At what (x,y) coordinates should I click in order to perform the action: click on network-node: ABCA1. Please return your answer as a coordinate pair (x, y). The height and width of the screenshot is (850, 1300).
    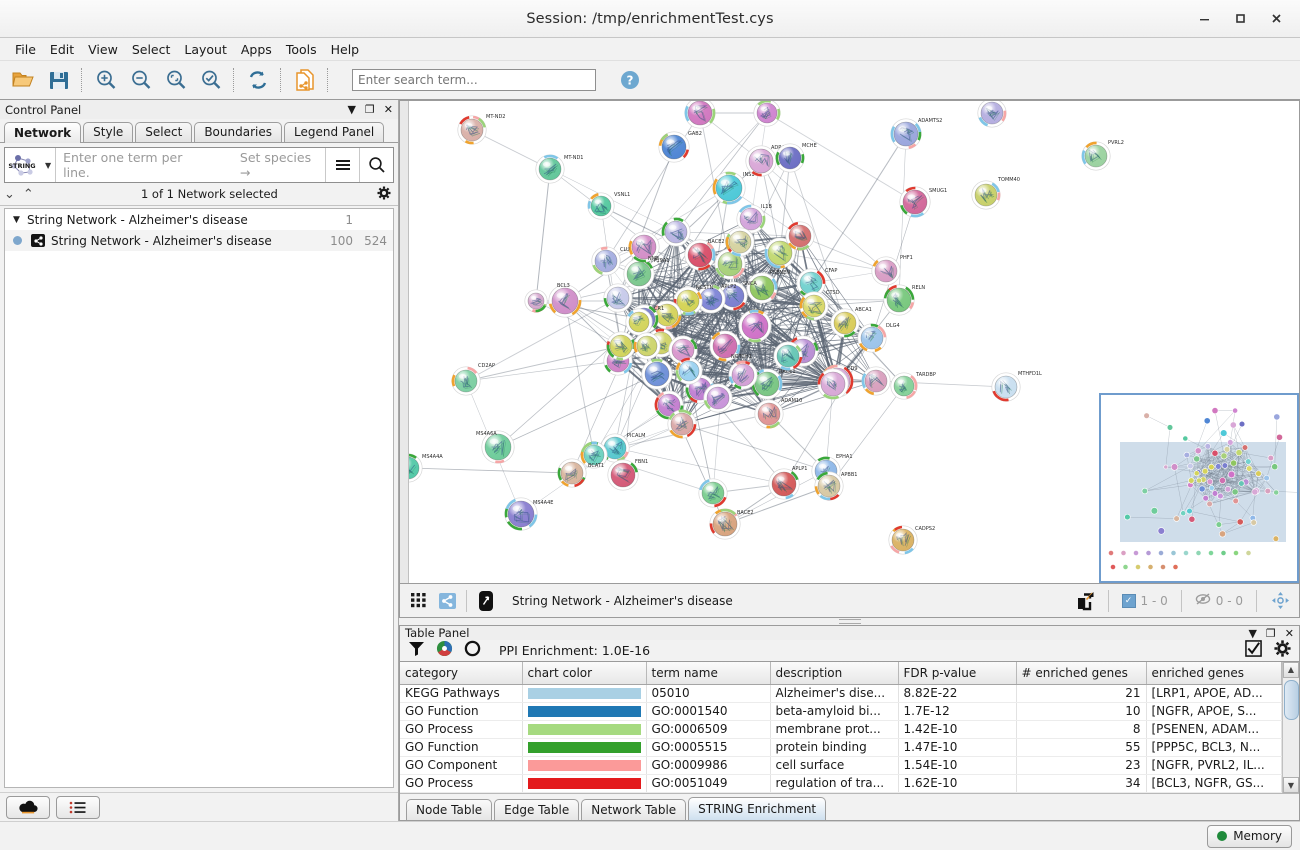
    Looking at the image, I should click on (851, 322).